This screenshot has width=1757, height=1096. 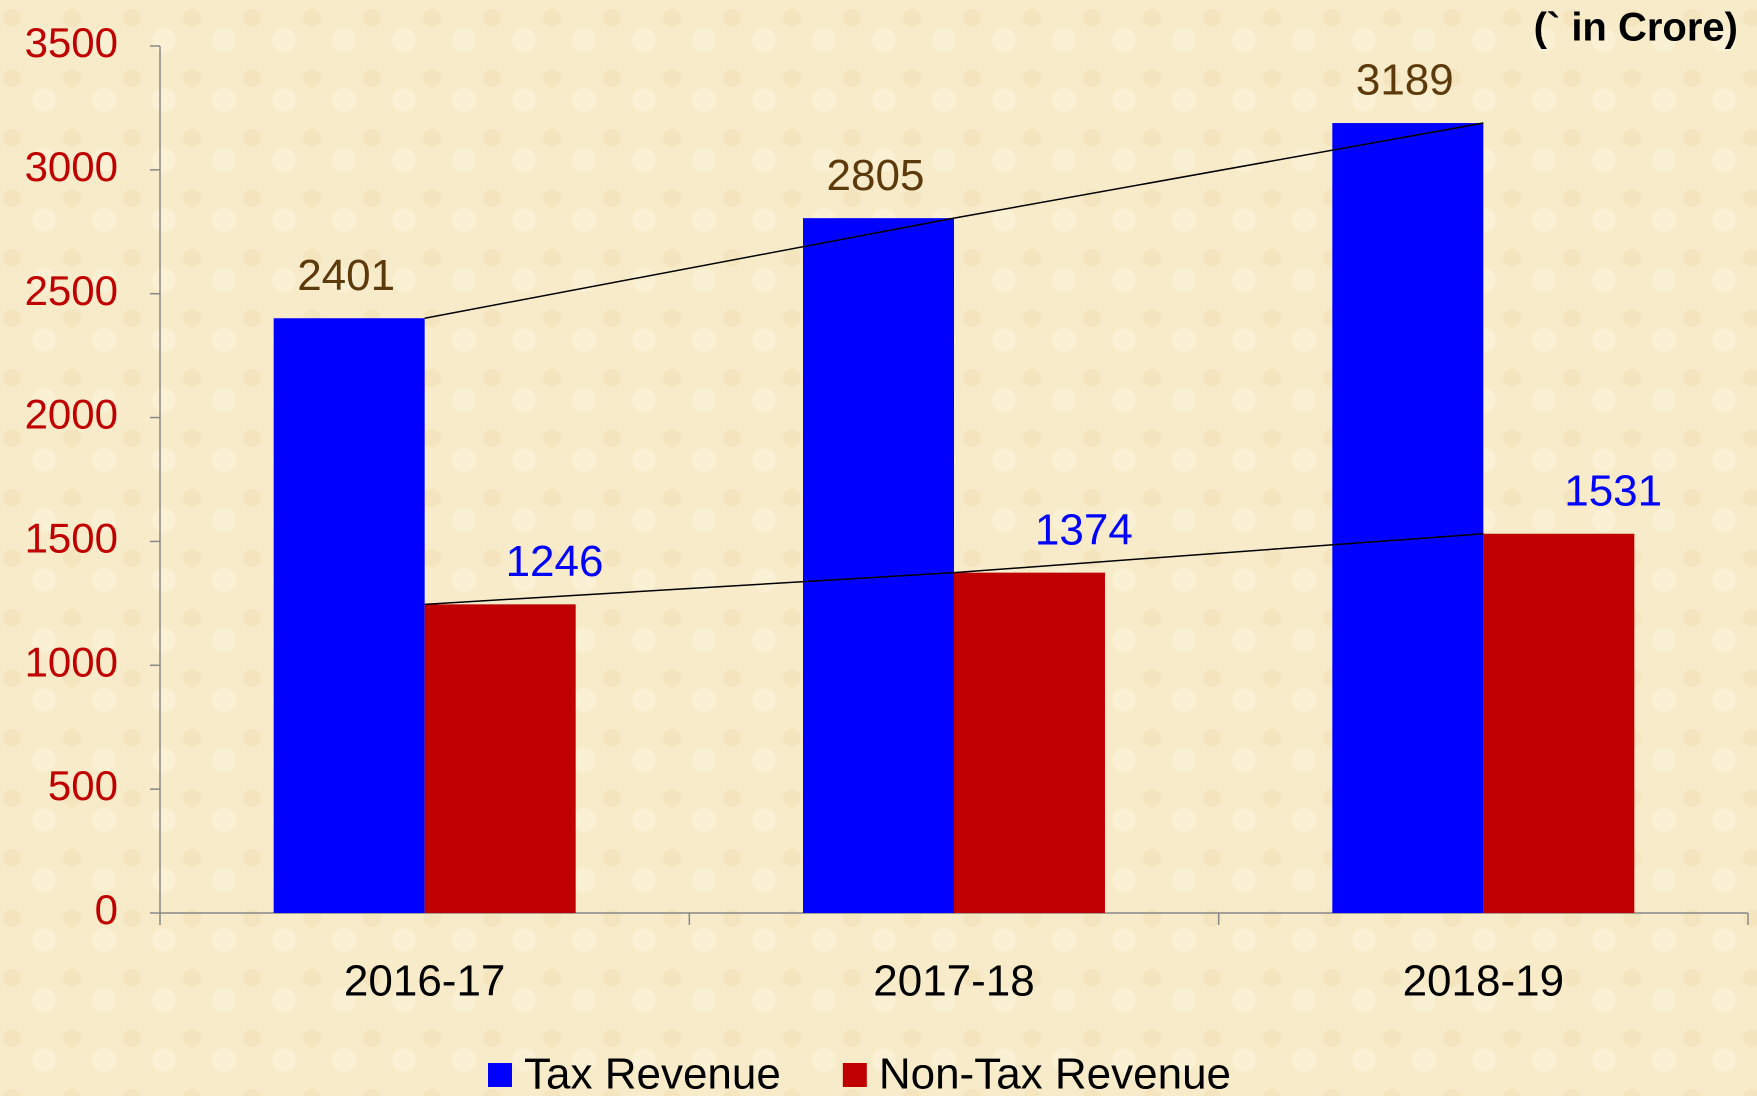 I want to click on y-tick-label: 500, so click(x=83, y=785).